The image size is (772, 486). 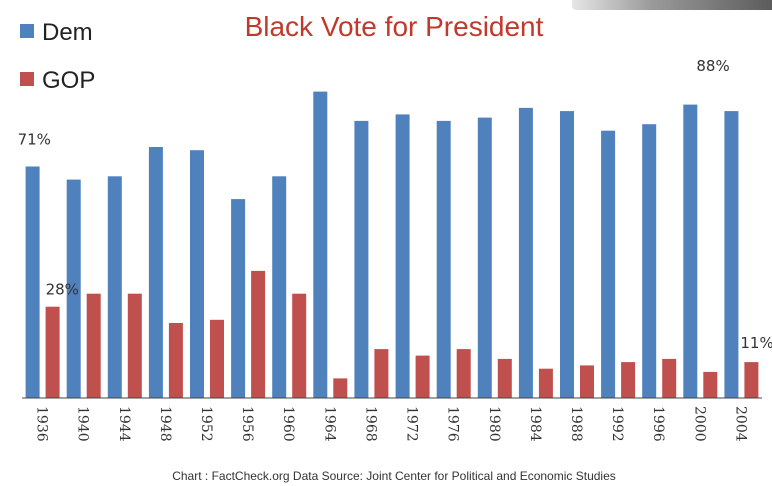 What do you see at coordinates (27, 31) in the screenshot?
I see `legend-swatch-dem` at bounding box center [27, 31].